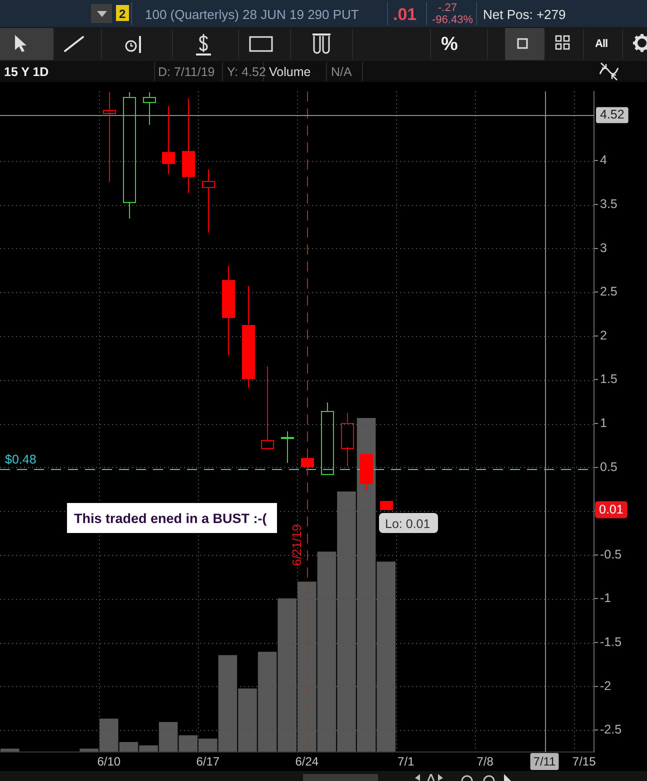 The height and width of the screenshot is (781, 647). Describe the element at coordinates (544, 761) in the screenshot. I see `x-tick-label: 7/11` at that location.